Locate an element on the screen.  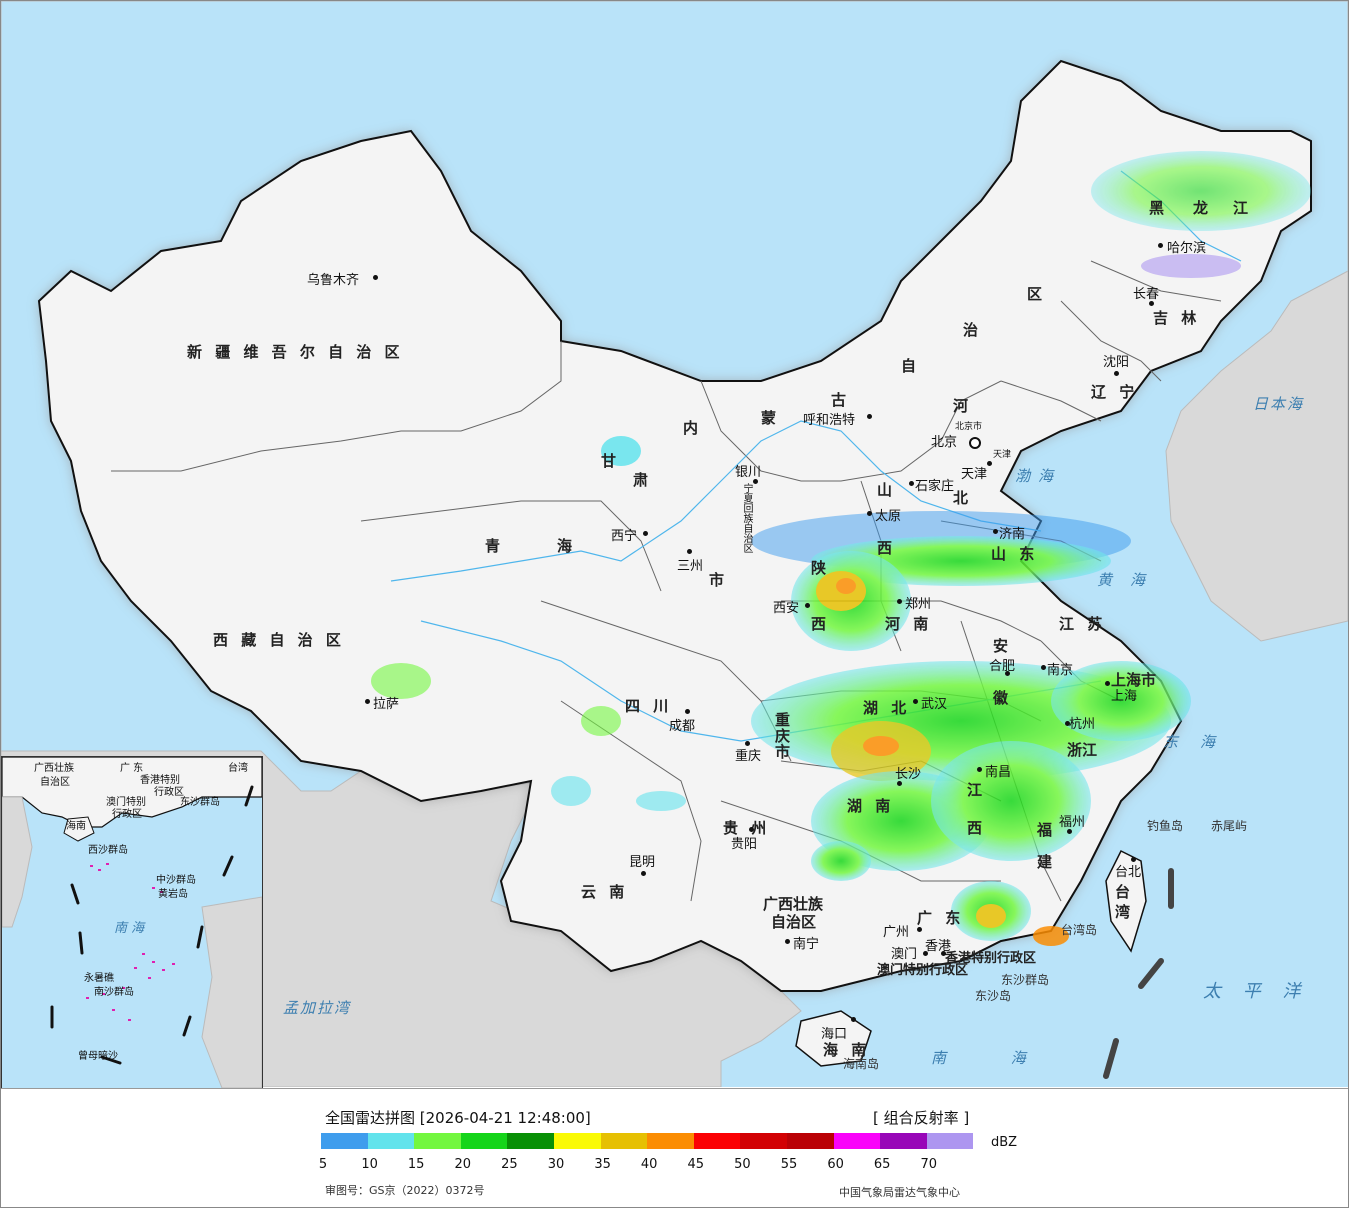
sea-label-donghai: 东海 is located at coordinates (1200, 742).